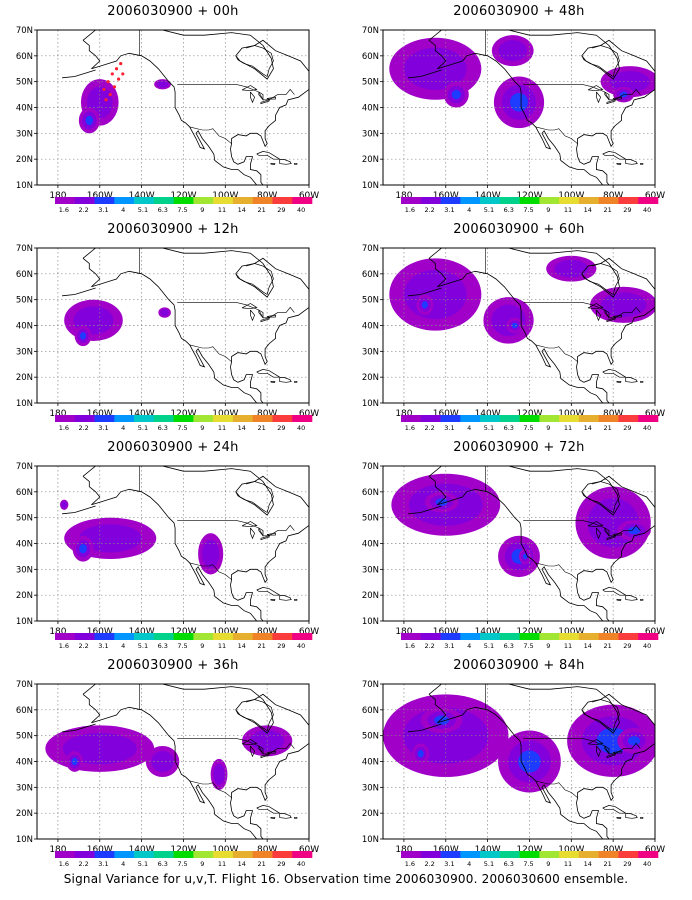  What do you see at coordinates (173, 665) in the screenshot?
I see `panel-title: 2006030900 + 36h` at bounding box center [173, 665].